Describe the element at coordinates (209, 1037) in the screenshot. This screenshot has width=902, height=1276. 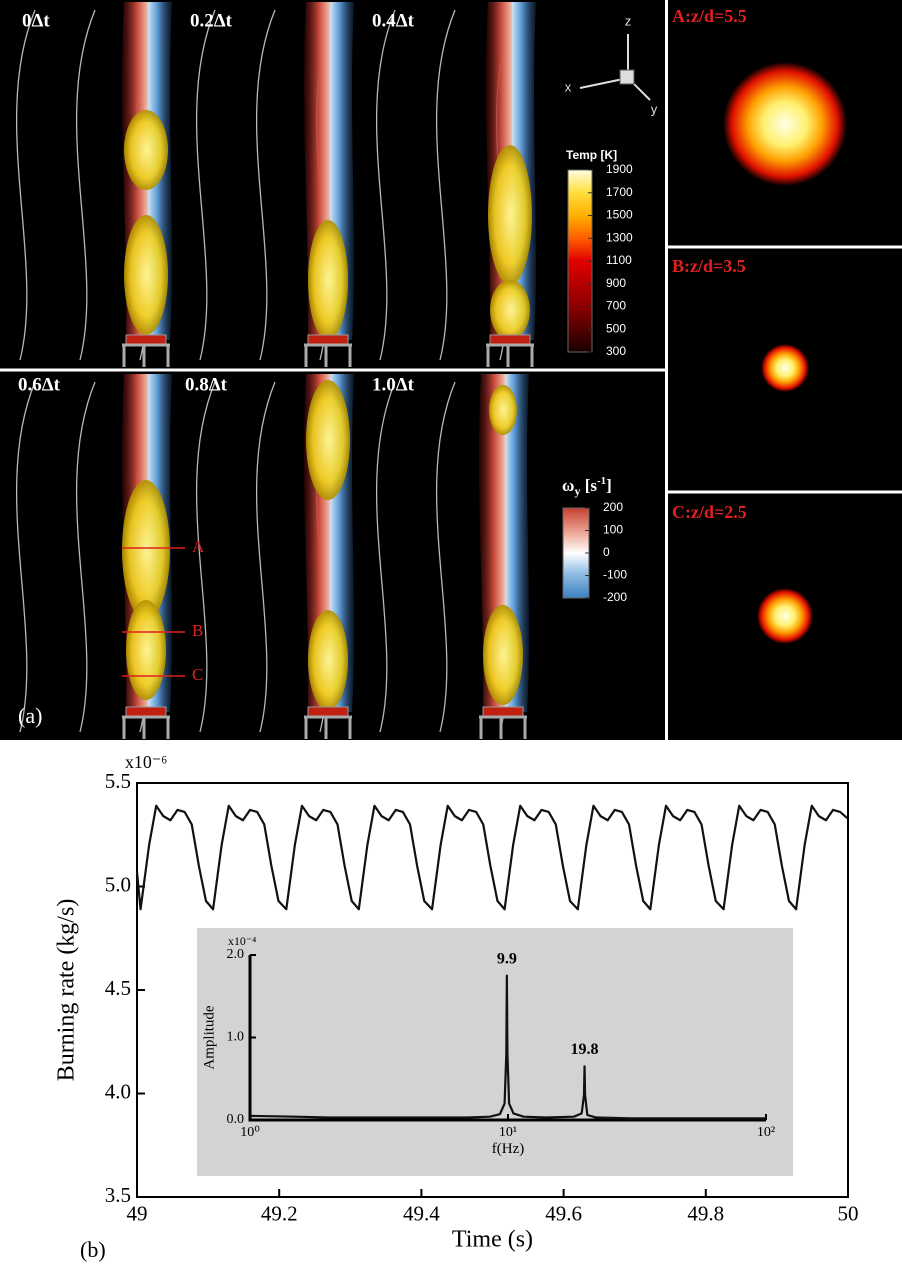
I see `y-axis-label: Amplitude` at that location.